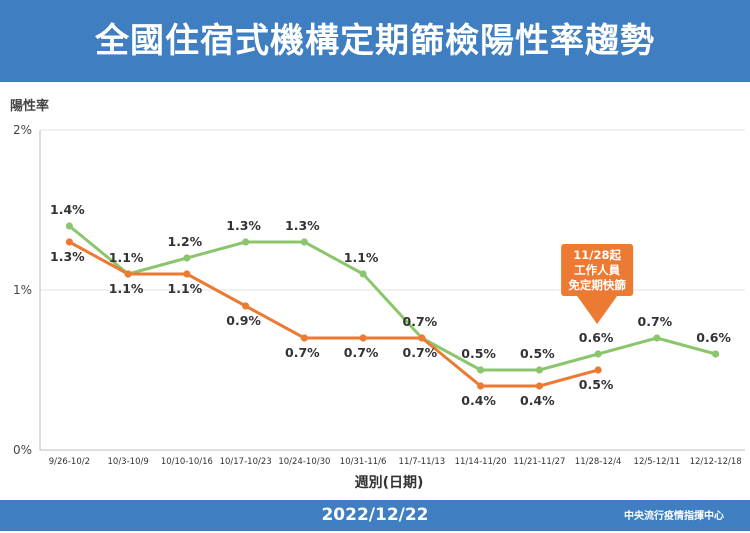  I want to click on y-axis-title: 陽性率, so click(29, 106).